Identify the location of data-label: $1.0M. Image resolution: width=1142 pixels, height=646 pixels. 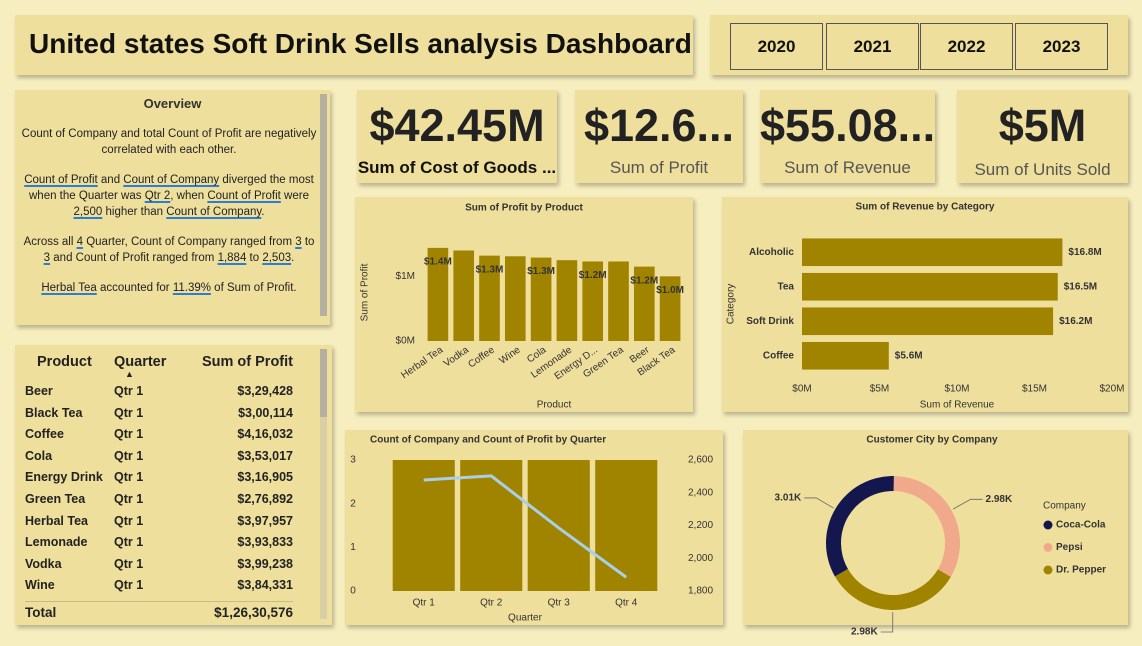
(670, 290).